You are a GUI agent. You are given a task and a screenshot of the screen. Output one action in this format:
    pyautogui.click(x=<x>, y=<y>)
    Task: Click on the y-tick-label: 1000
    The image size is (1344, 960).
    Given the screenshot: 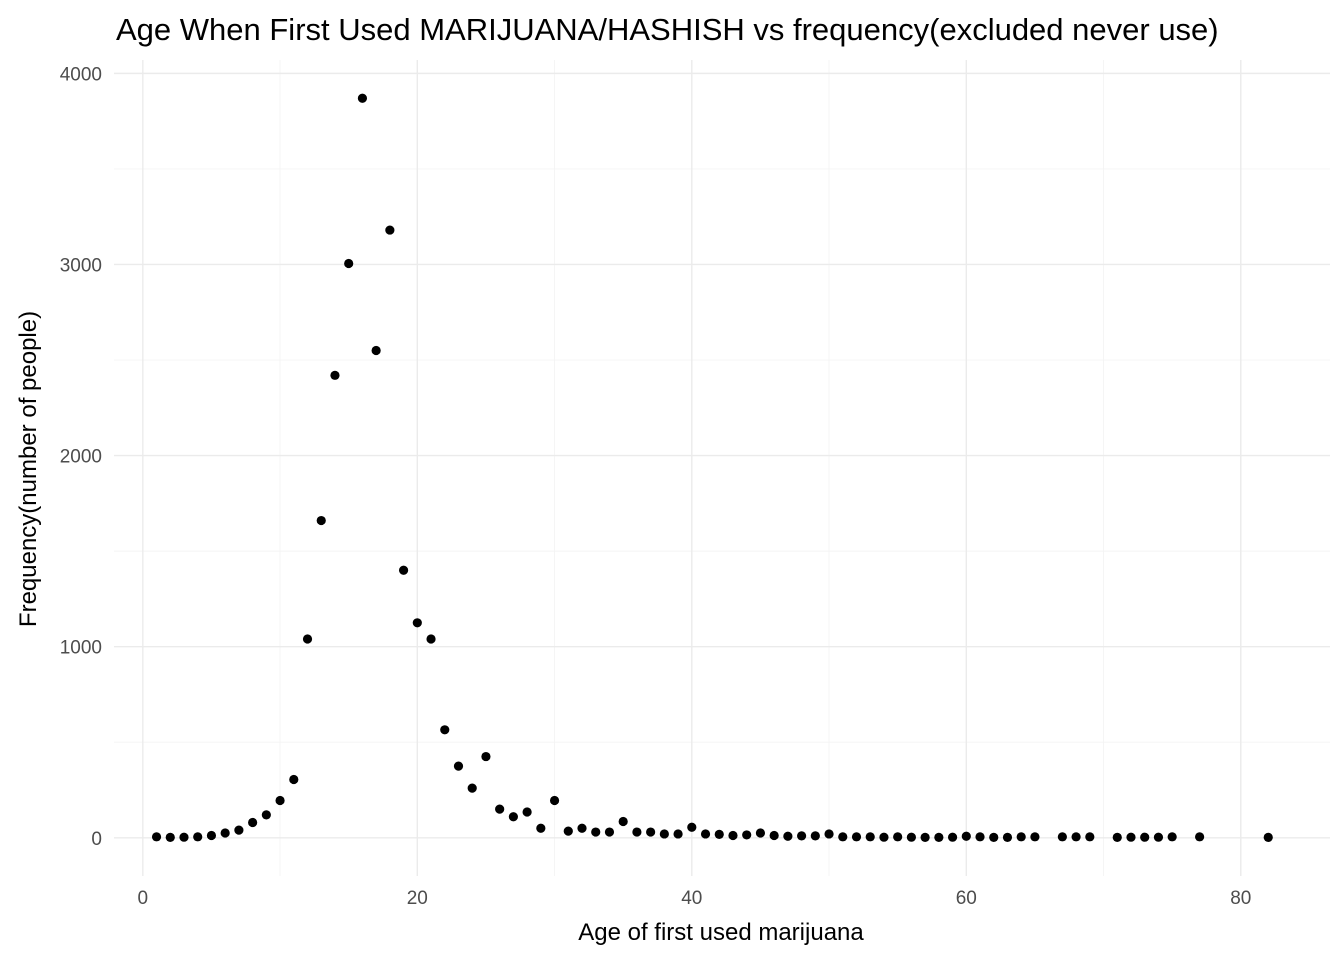 What is the action you would take?
    pyautogui.click(x=81, y=648)
    